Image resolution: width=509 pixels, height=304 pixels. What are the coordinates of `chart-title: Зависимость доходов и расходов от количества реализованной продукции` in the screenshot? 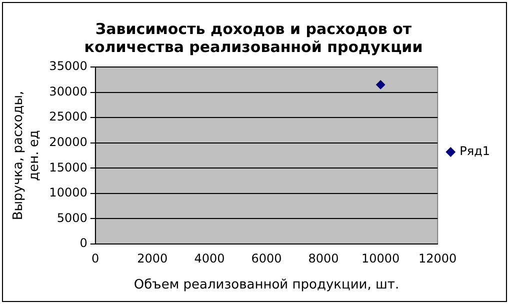 It's located at (253, 38).